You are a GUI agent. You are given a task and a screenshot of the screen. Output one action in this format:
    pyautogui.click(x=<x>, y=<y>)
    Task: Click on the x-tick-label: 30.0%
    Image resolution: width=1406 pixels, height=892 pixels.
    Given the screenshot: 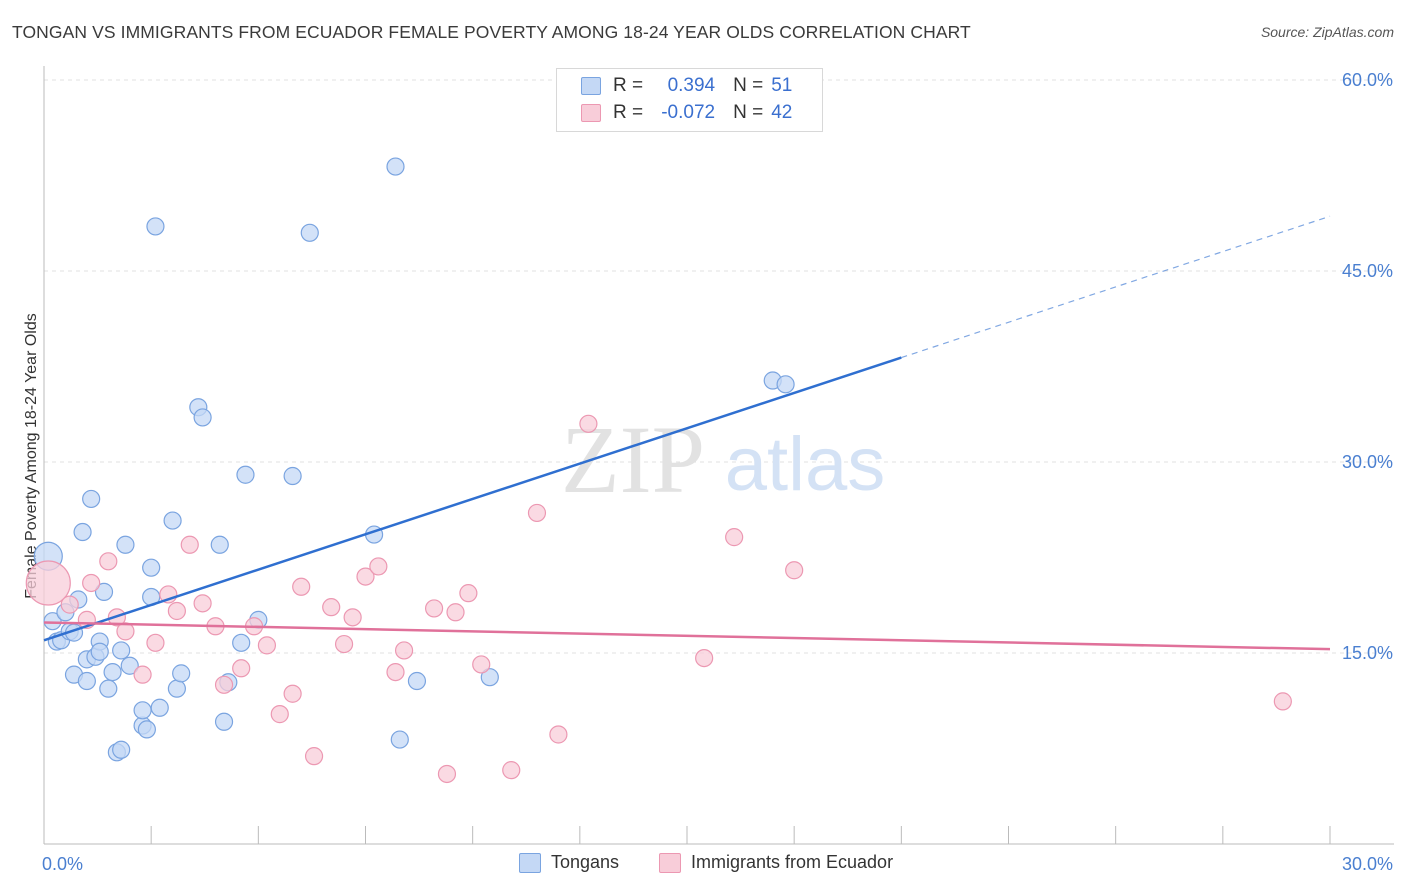 What is the action you would take?
    pyautogui.click(x=1367, y=864)
    